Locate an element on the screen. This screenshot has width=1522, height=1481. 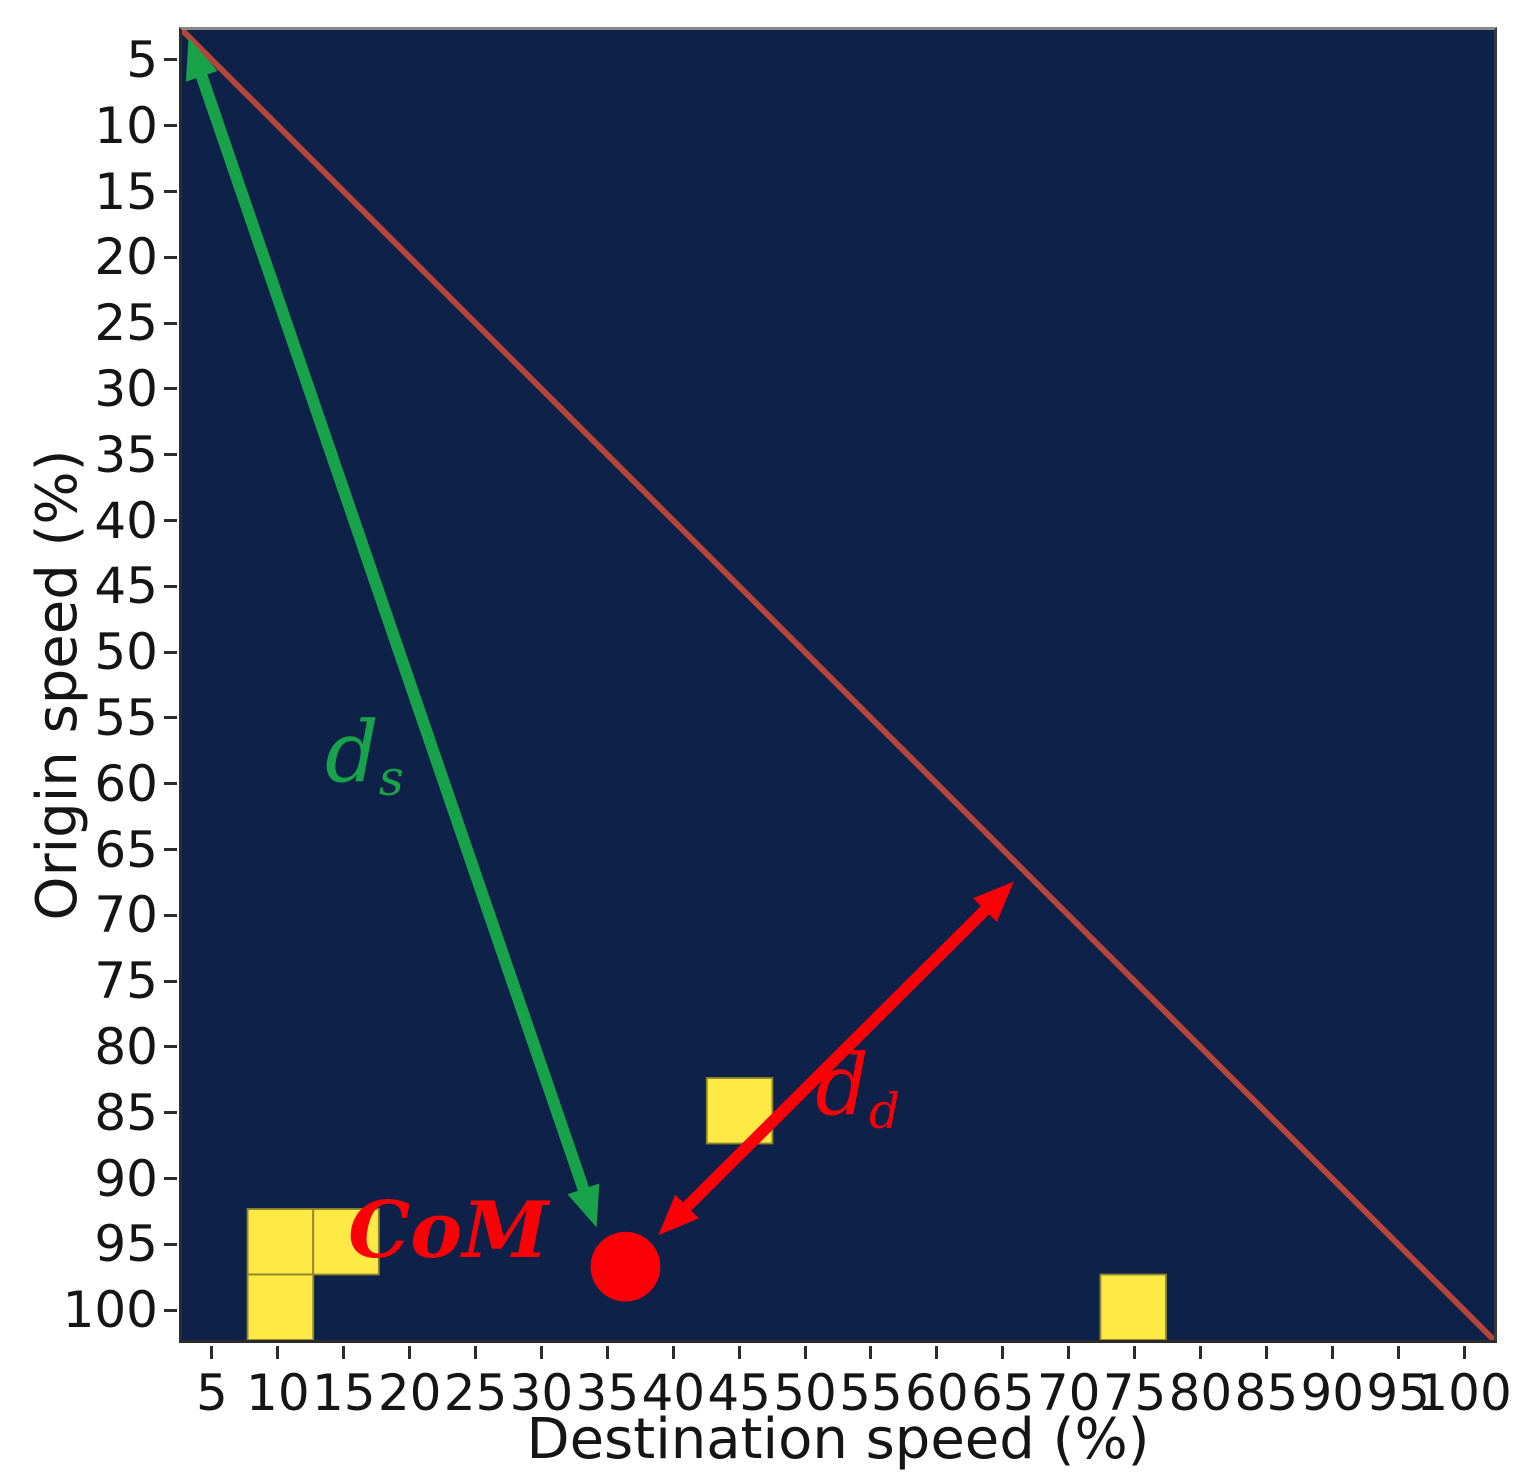
y-tick-label: 50 is located at coordinates (126, 652).